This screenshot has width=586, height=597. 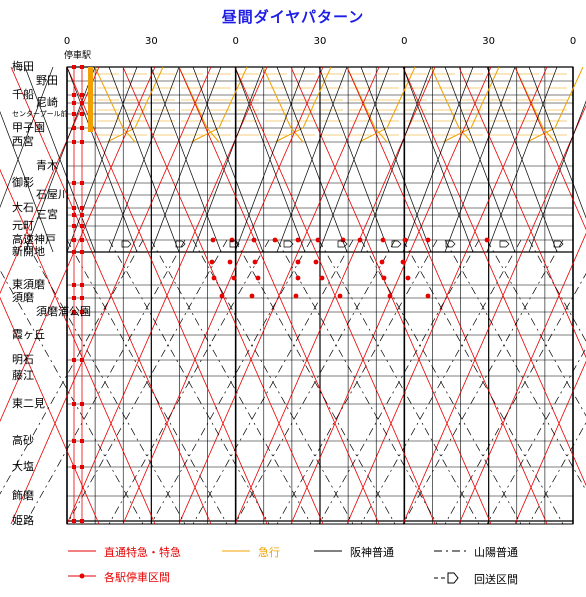 I want to click on station-label: 須磨浦公園, so click(x=63, y=311).